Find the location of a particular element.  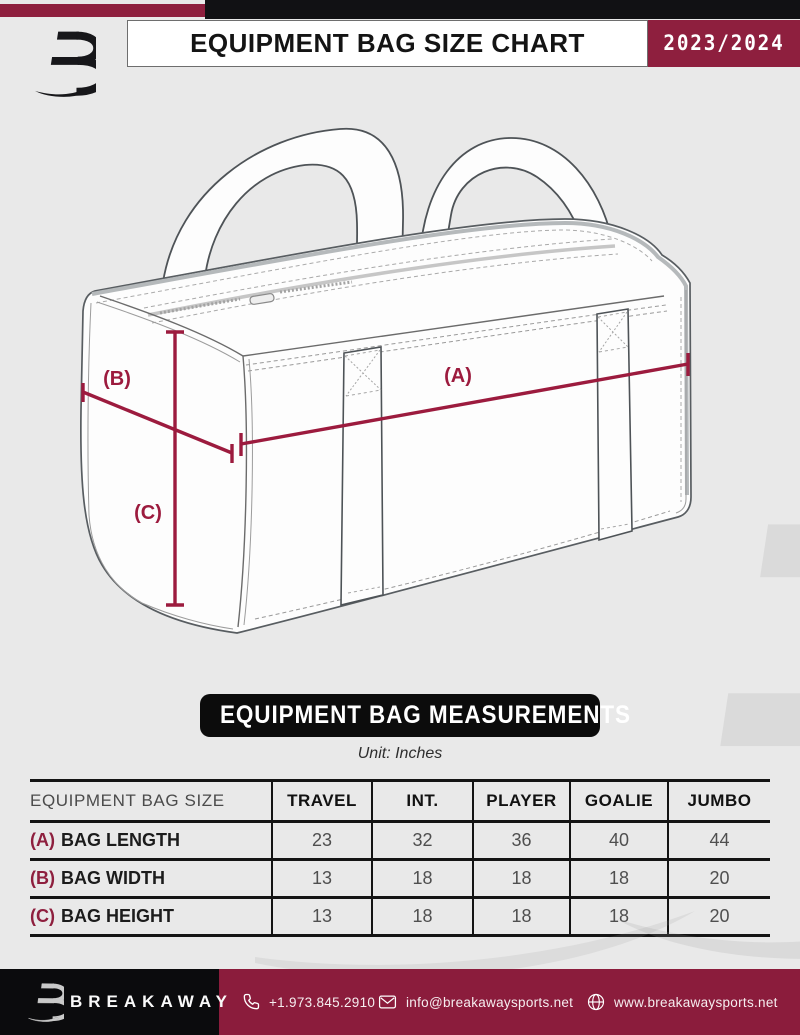

measurements-banner: EQUIPMENT BAG MEASUREMENTS is located at coordinates (415, 715).